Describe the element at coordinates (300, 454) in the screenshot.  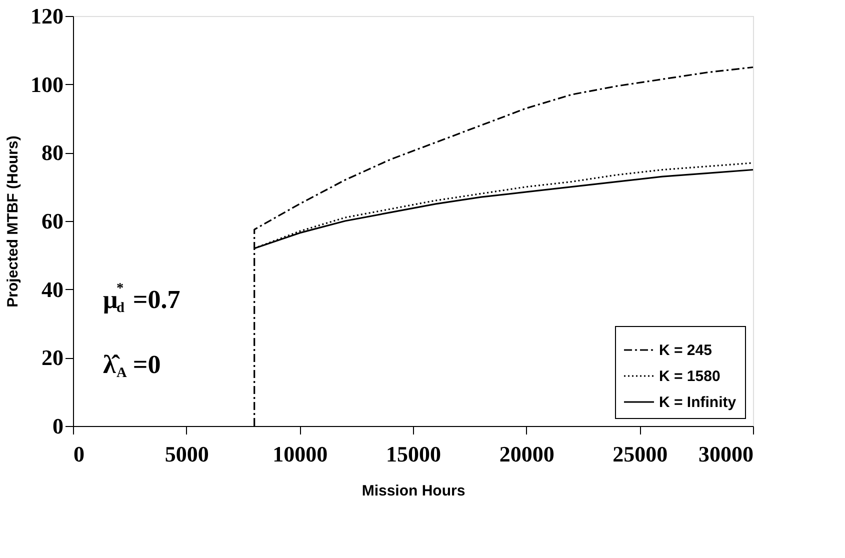
I see `x-tick-label: 10000` at that location.